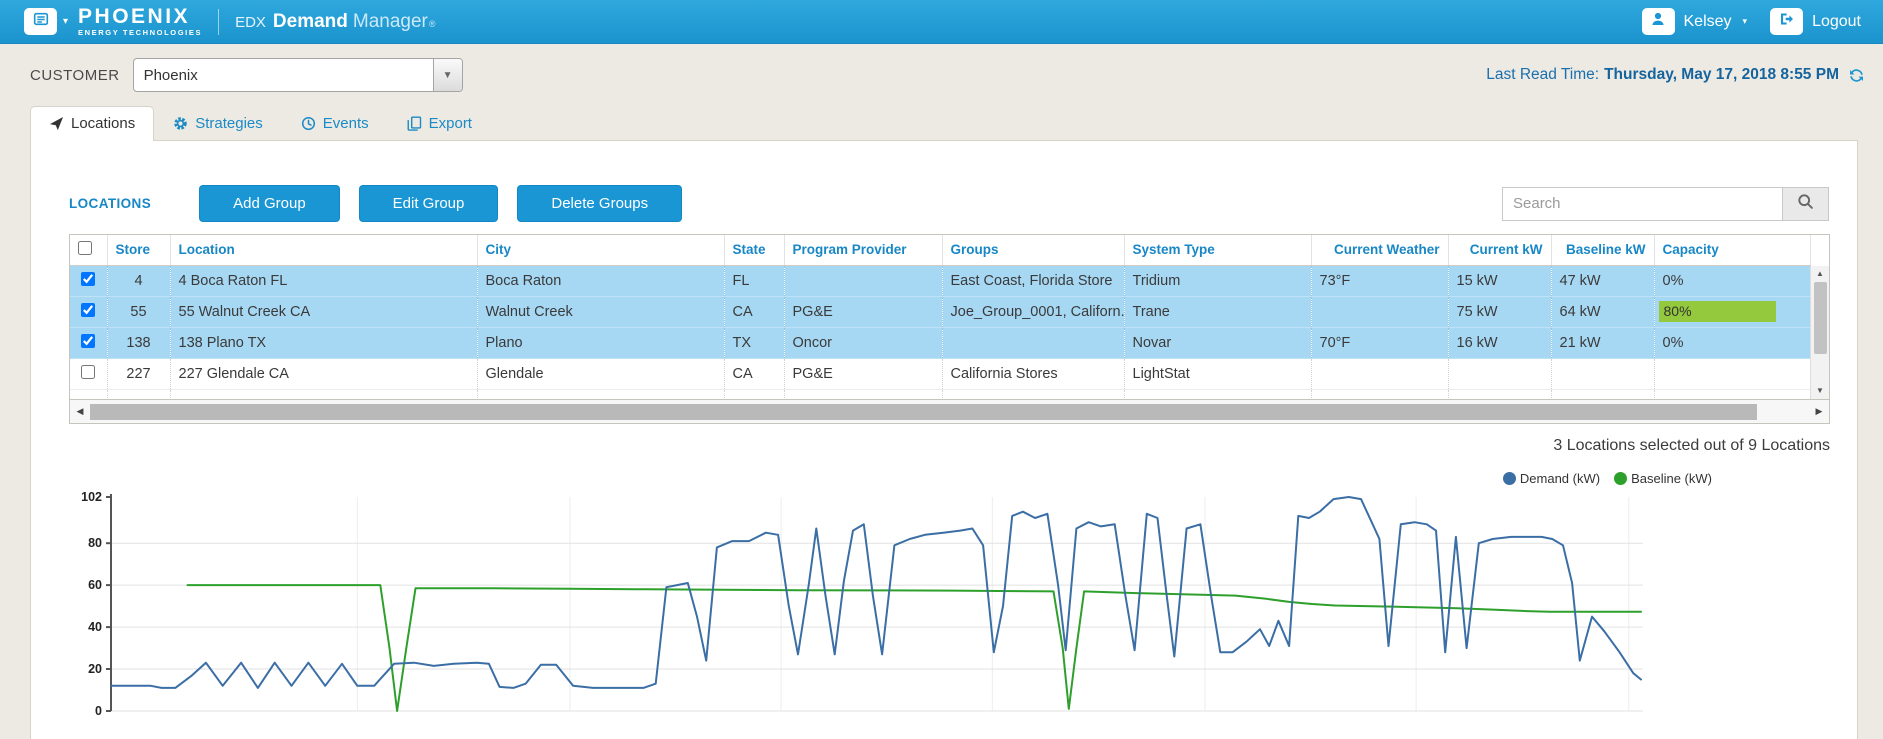 The height and width of the screenshot is (739, 1883). I want to click on svg-text: 40, so click(95, 627).